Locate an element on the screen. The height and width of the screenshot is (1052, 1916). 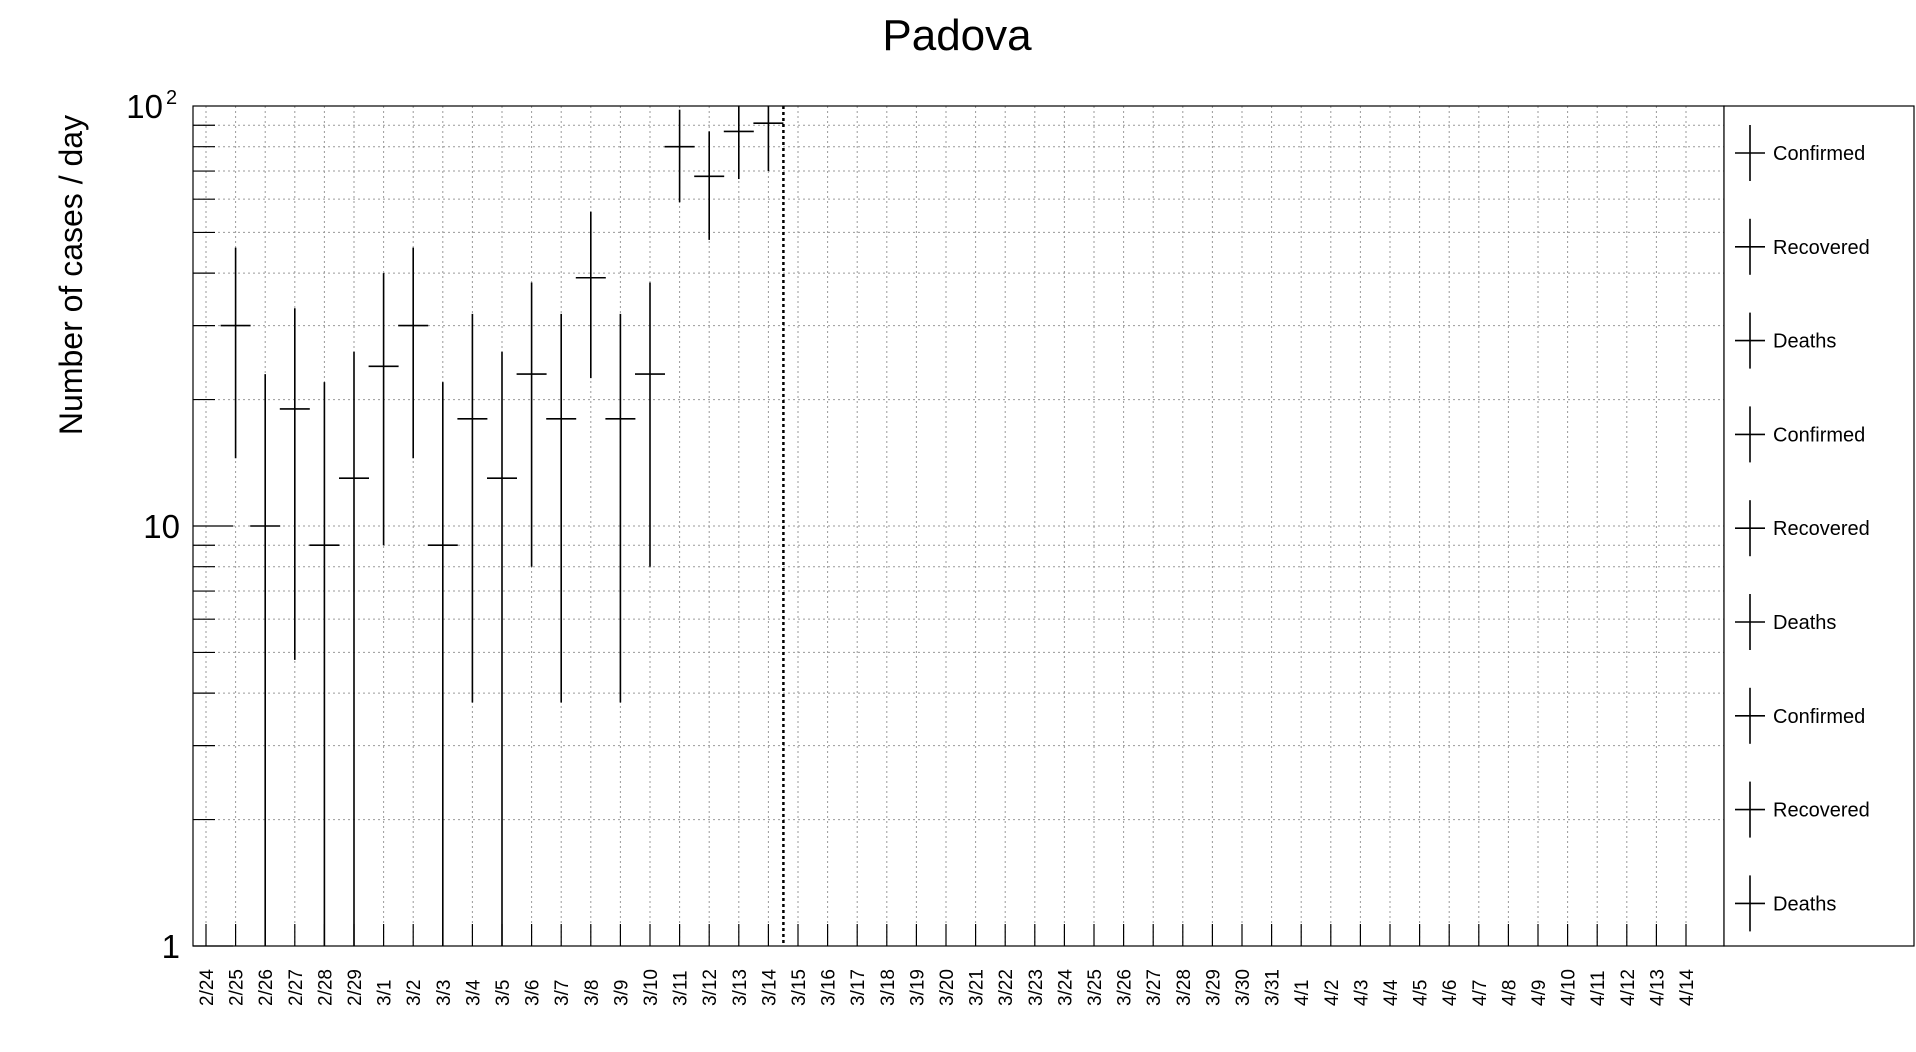
x-tick-label: 3/24 is located at coordinates (1065, 987).